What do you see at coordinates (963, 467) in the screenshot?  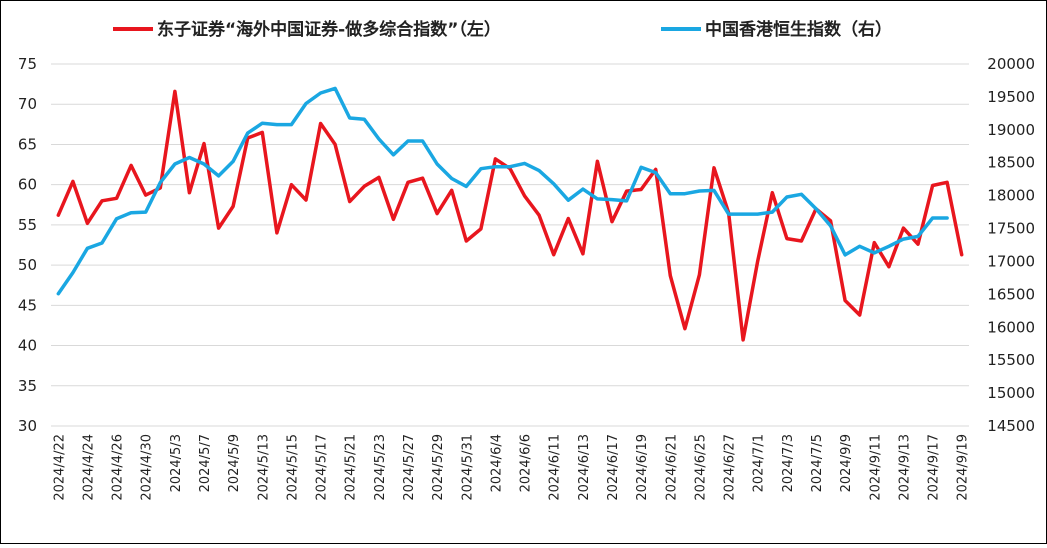 I see `x-tick-label: 2024/9/19` at bounding box center [963, 467].